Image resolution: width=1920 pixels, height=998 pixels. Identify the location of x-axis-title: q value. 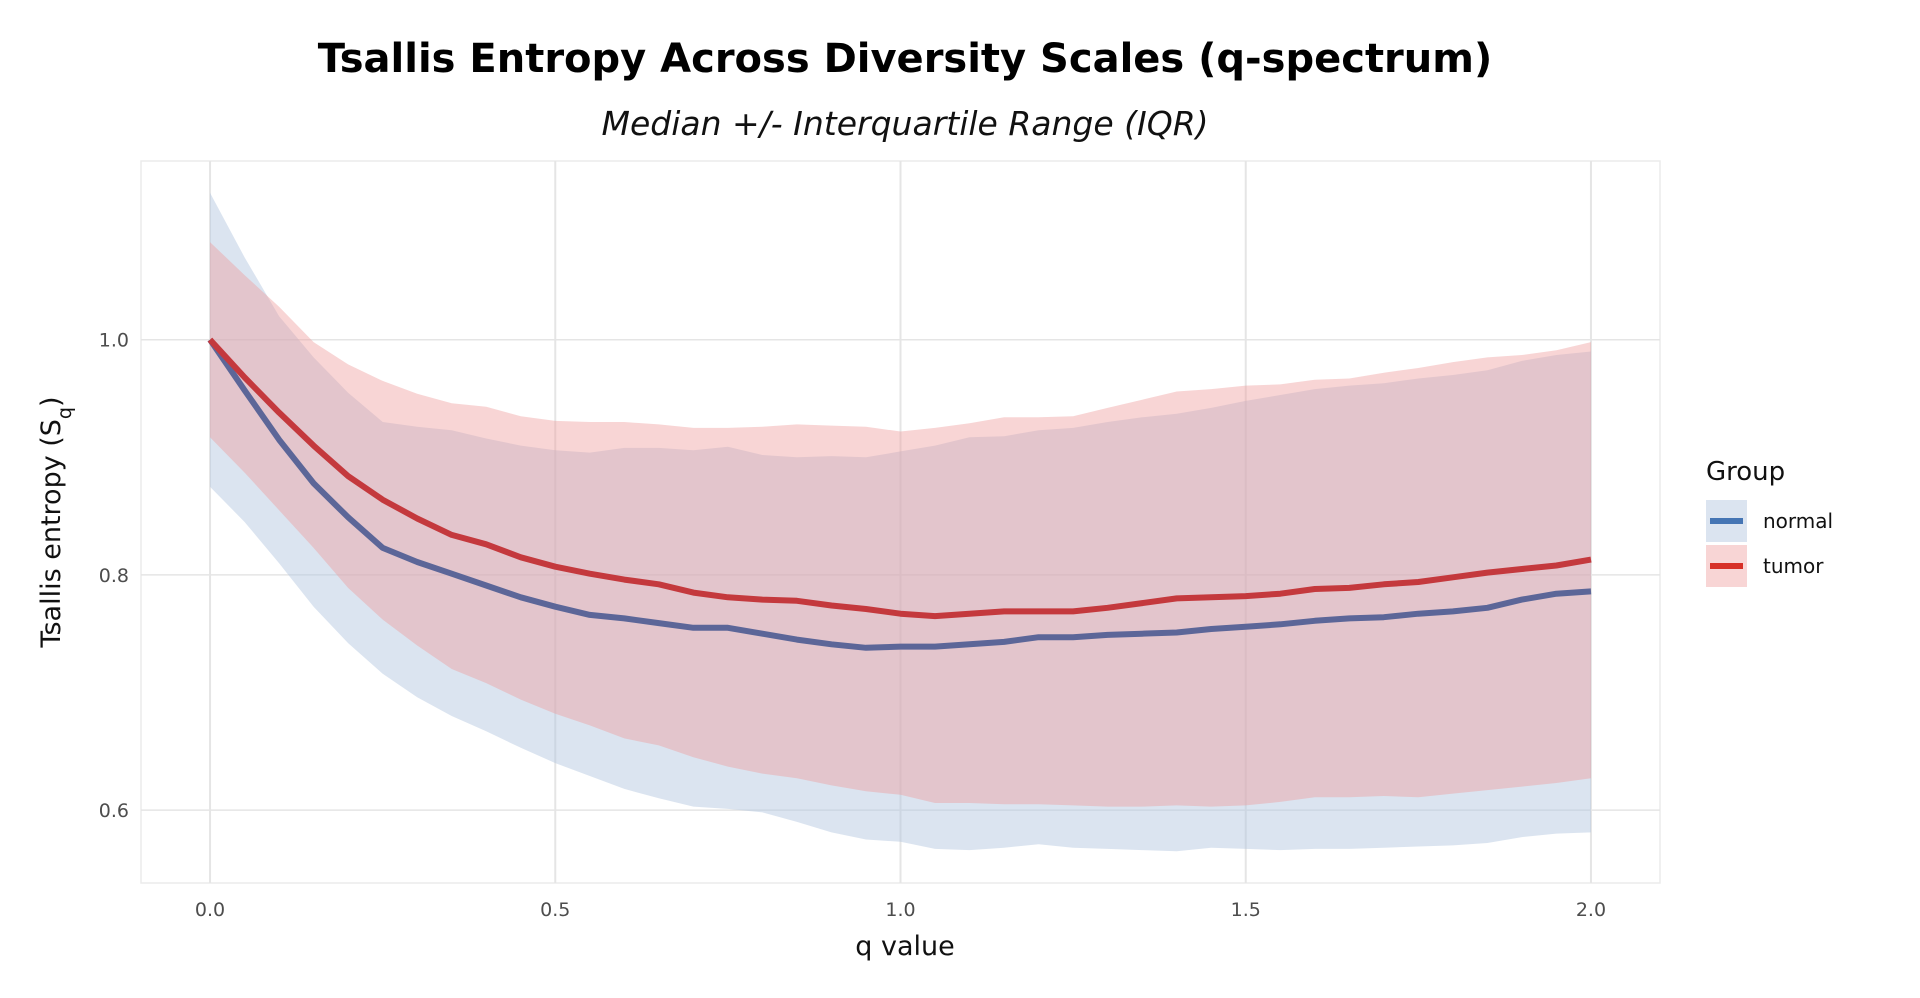
(904, 946).